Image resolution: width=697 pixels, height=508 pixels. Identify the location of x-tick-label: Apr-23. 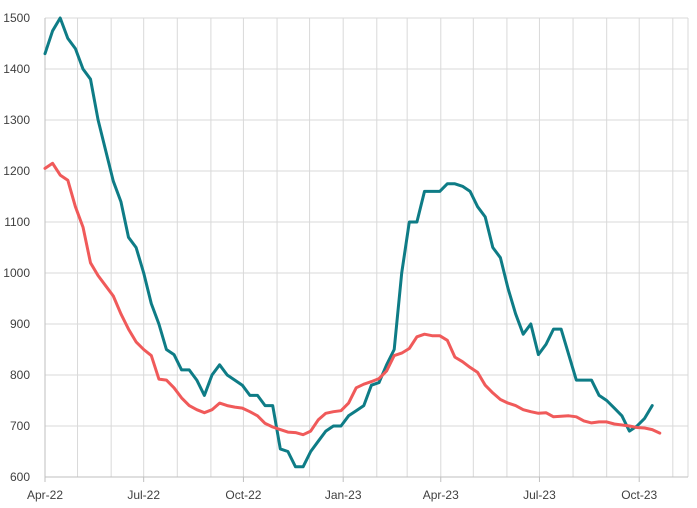
(441, 495).